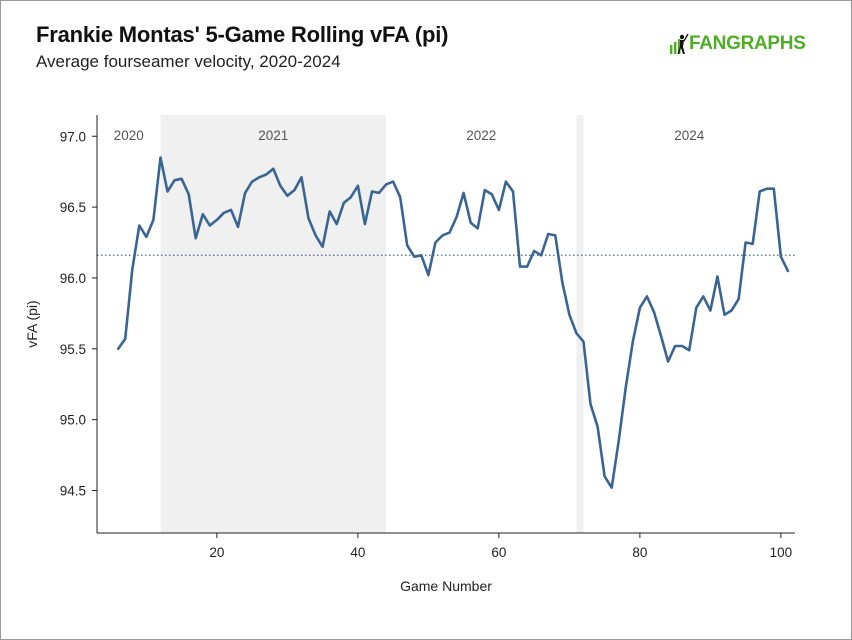  Describe the element at coordinates (216, 552) in the screenshot. I see `x-tick-label: 20` at that location.